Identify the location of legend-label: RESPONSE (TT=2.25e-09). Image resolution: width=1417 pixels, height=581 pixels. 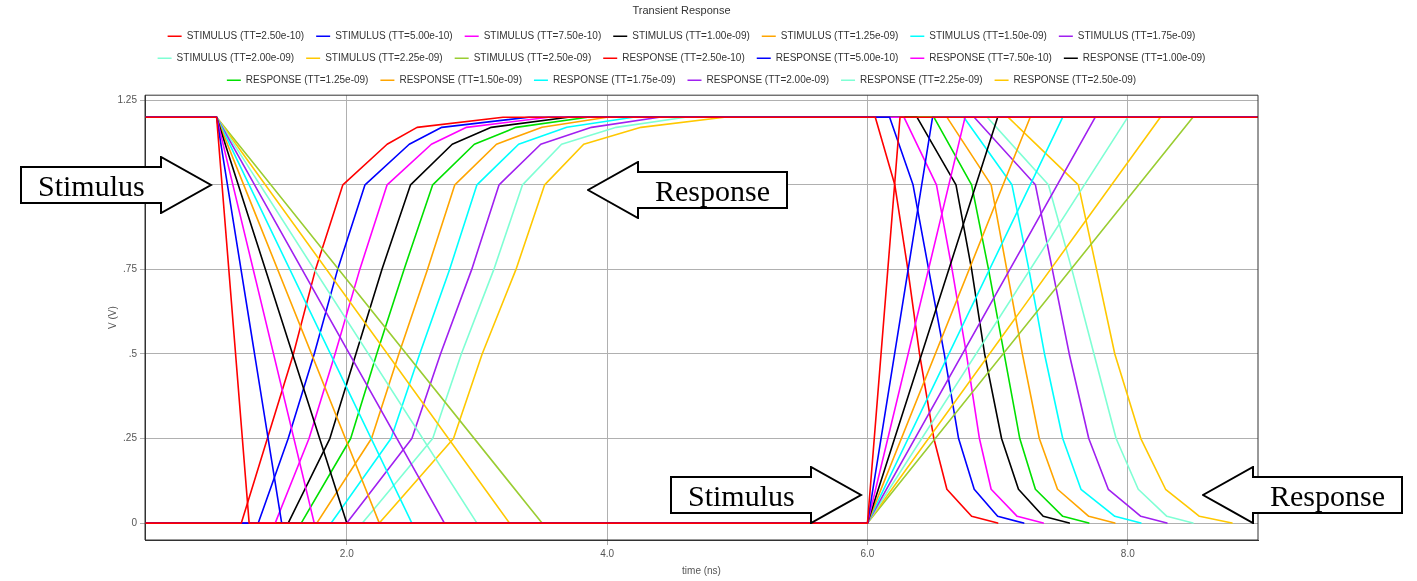
(921, 79).